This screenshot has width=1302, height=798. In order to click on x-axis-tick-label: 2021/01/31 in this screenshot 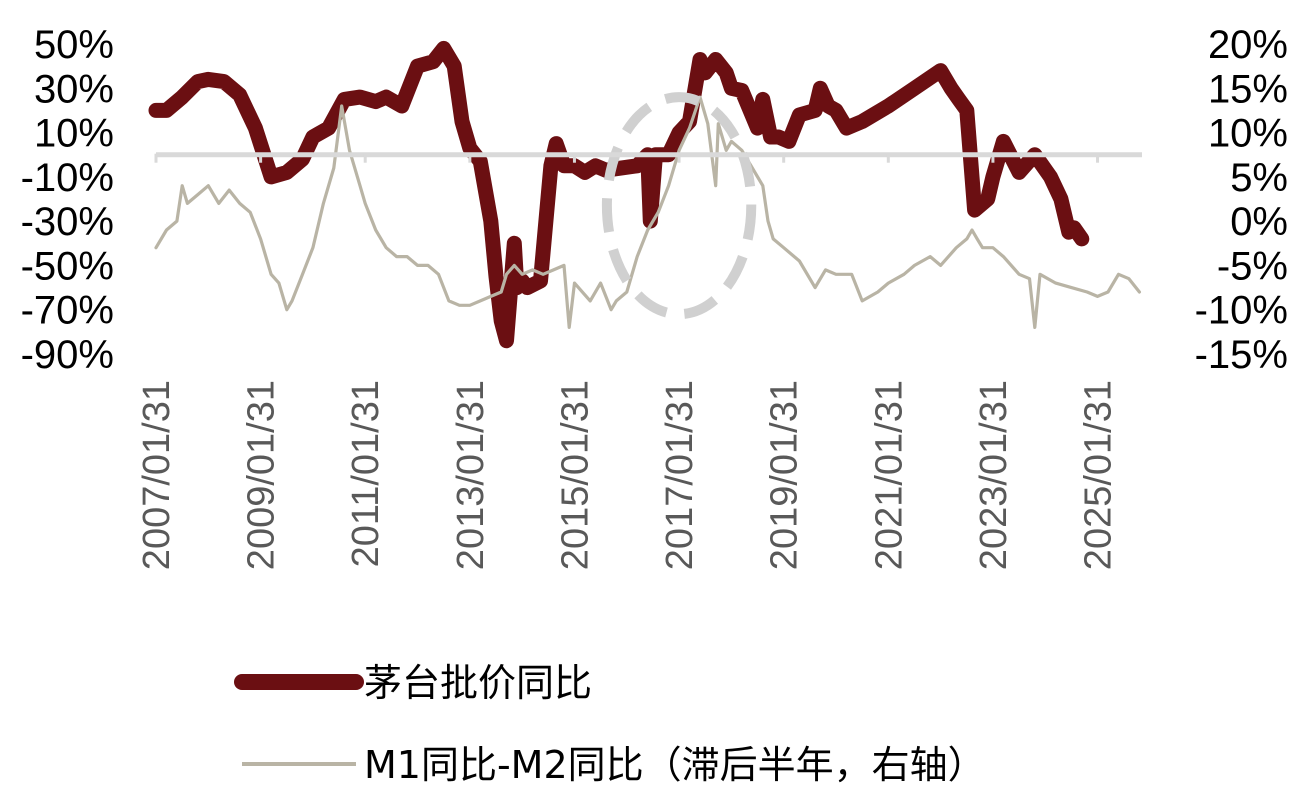, I will do `click(889, 475)`.